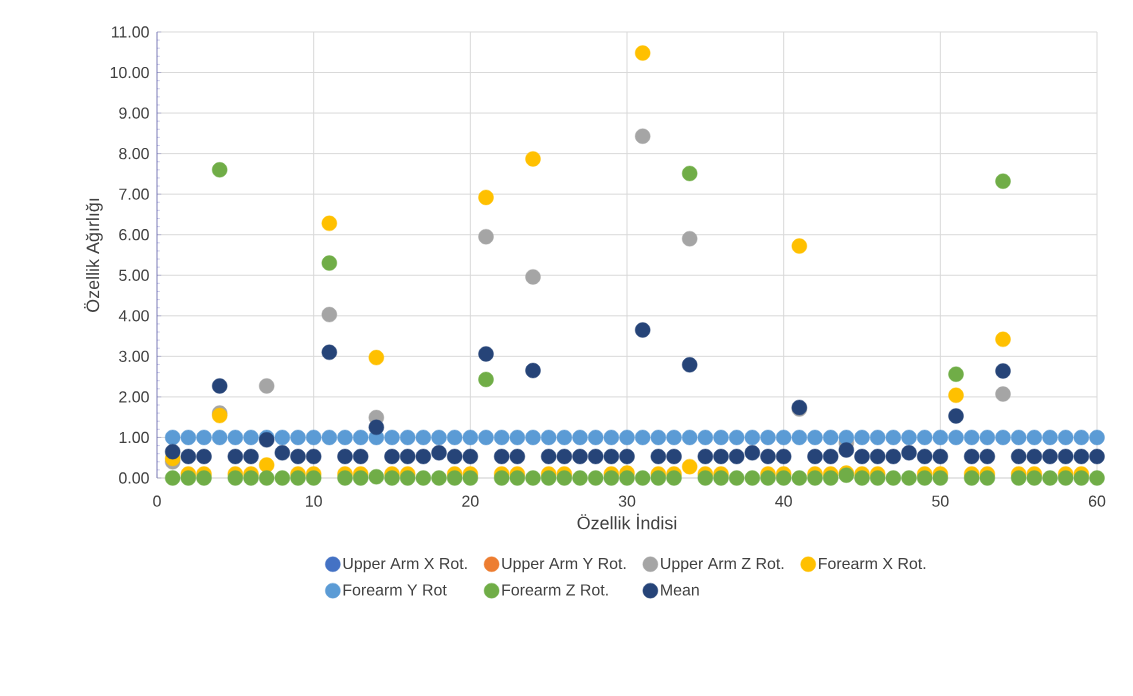 This screenshot has height=696, width=1133. What do you see at coordinates (555, 590) in the screenshot?
I see `legend-label: Forearm Z Rot.` at bounding box center [555, 590].